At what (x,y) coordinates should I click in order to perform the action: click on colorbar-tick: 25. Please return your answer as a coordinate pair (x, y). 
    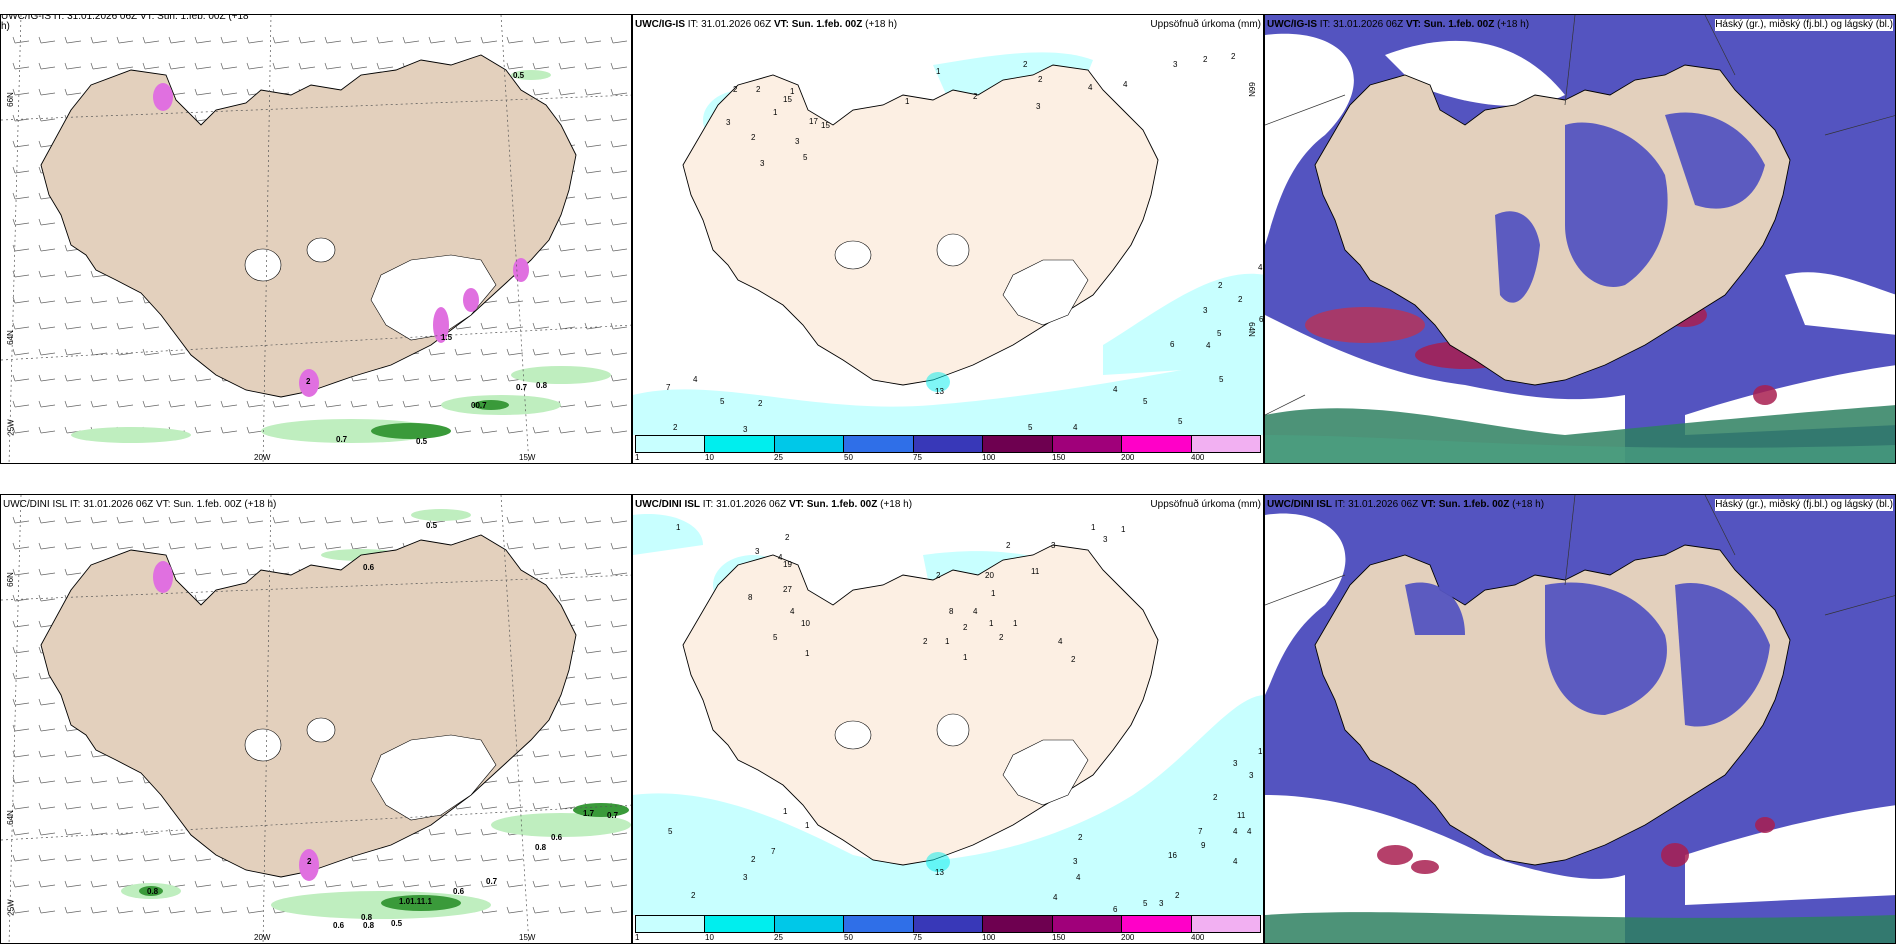
    Looking at the image, I should click on (778, 937).